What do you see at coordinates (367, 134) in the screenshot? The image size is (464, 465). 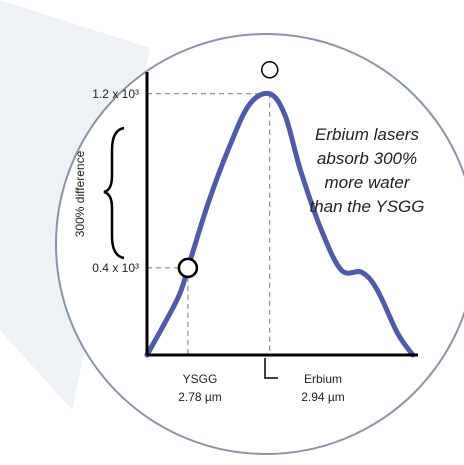 I see `annotation-line-1: Erbium lasers` at bounding box center [367, 134].